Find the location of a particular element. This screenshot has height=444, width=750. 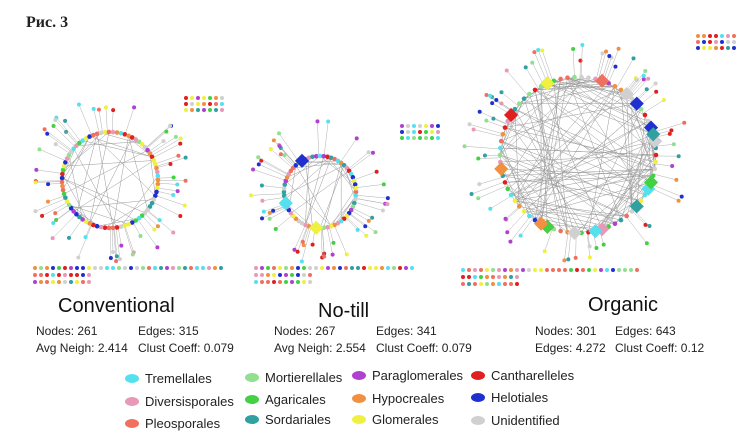

legend-item: Sordariales is located at coordinates (288, 419).